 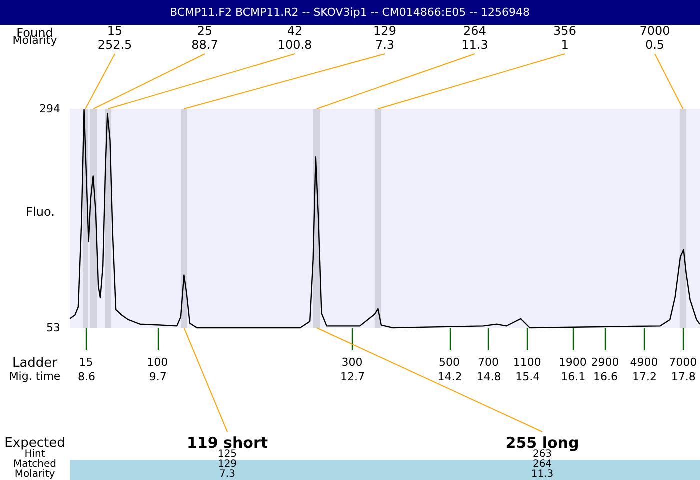 What do you see at coordinates (489, 377) in the screenshot?
I see `x-tick-label: 14.8` at bounding box center [489, 377].